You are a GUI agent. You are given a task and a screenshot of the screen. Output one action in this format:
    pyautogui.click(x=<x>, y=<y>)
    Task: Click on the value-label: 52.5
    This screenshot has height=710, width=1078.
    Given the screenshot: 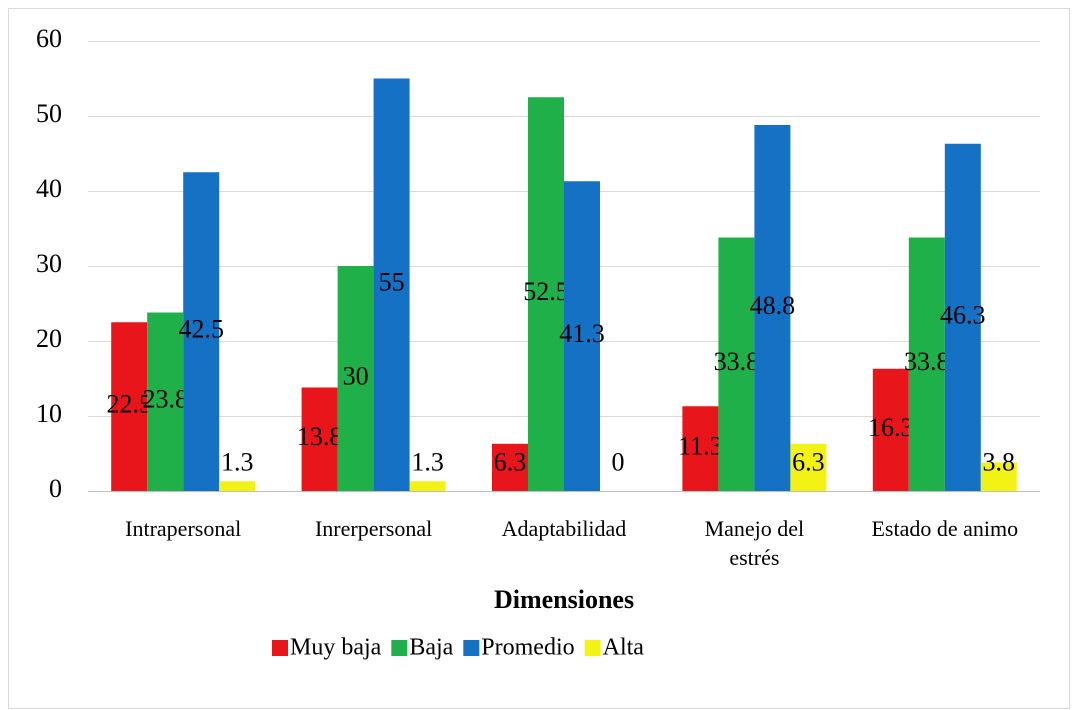 What is the action you would take?
    pyautogui.click(x=546, y=291)
    